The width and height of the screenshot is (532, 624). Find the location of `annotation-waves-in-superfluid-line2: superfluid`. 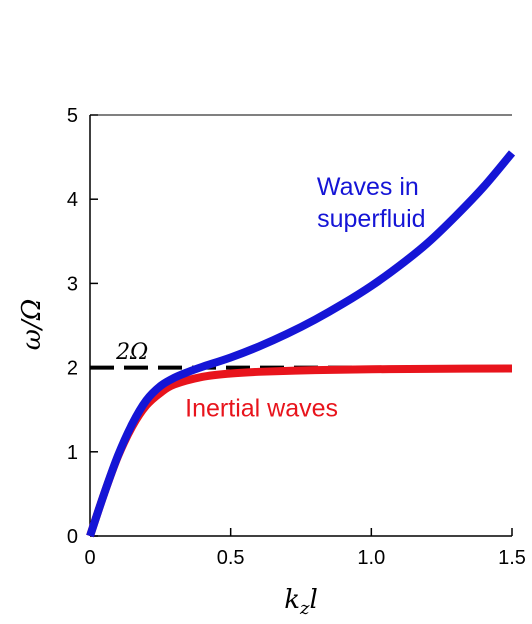

annotation-waves-in-superfluid-line2: superfluid is located at coordinates (371, 219).